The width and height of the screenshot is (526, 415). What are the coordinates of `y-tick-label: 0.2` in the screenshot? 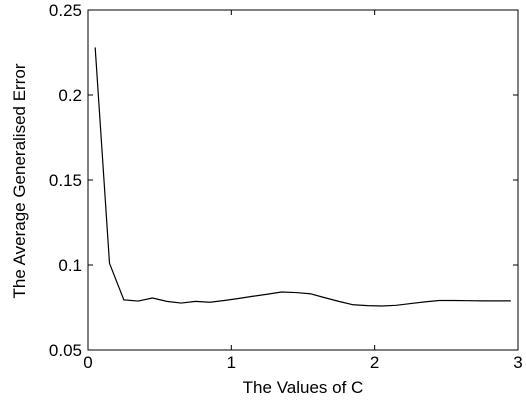 It's located at (70, 95).